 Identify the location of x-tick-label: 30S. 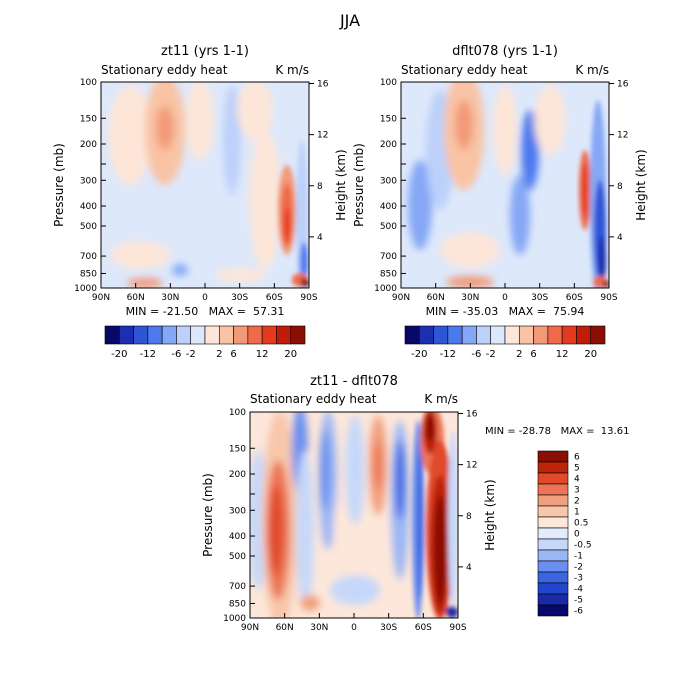
(239, 298).